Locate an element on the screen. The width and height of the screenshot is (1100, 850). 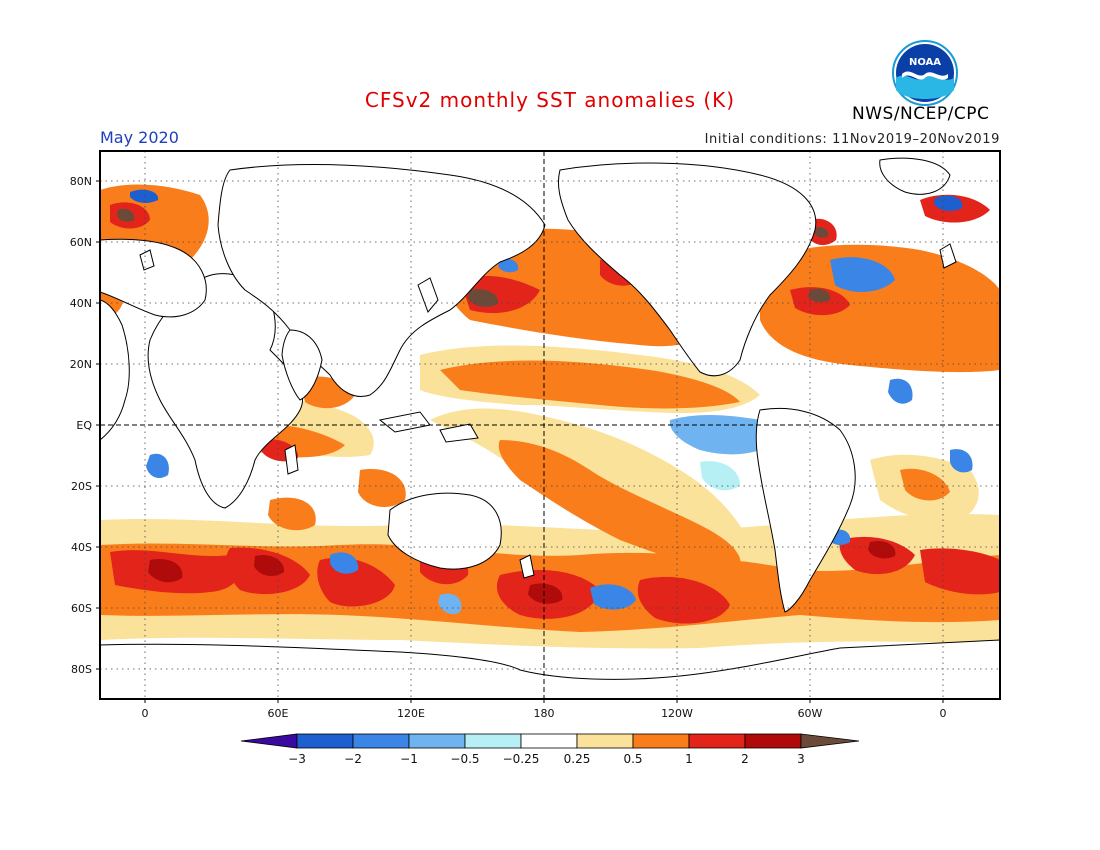
lat-tick-label: 60N is located at coordinates (81, 242).